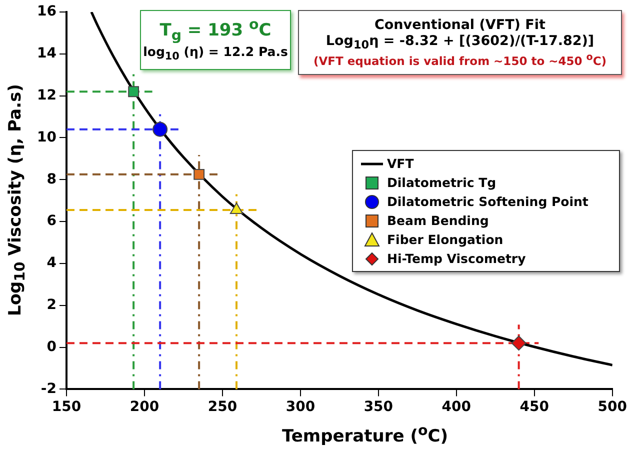 This screenshot has height=453, width=630. I want to click on annotation: log$_{10}$ (η) = 12.2 Pa.s, so click(215, 53).